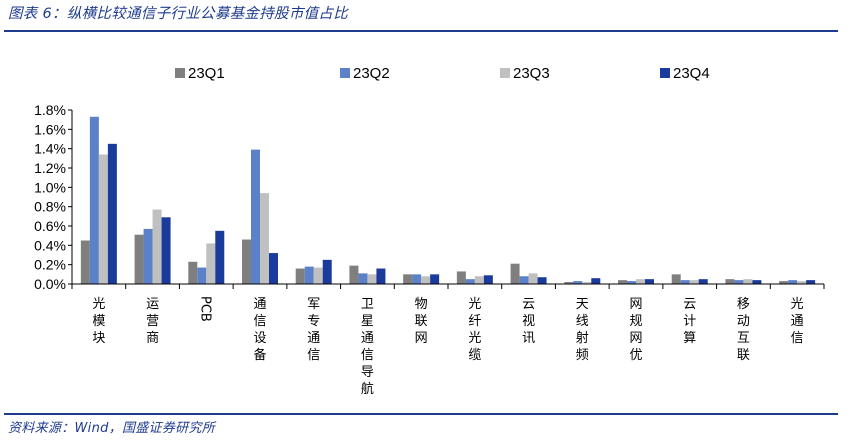 This screenshot has height=445, width=851. I want to click on x-tick-label: 通信设备, so click(259, 330).